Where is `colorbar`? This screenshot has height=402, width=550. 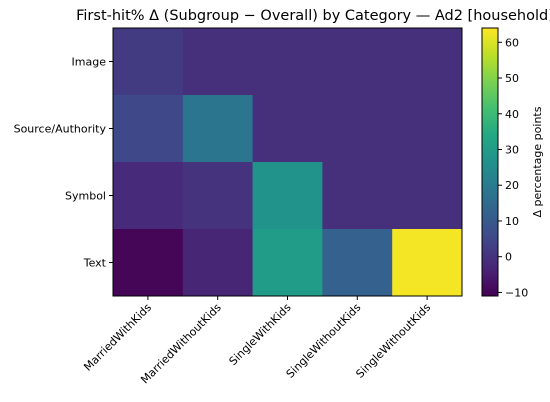 colorbar is located at coordinates (490, 162).